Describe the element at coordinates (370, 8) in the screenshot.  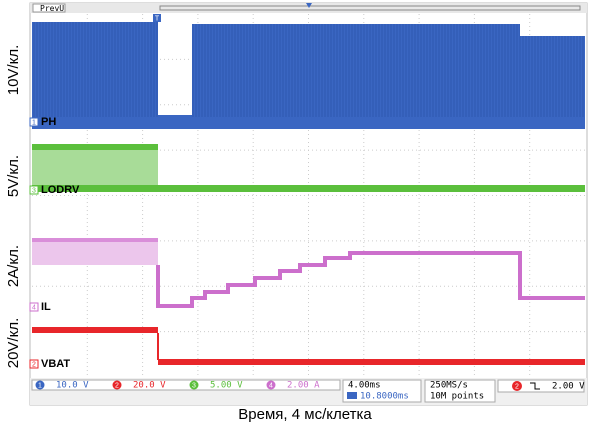
I see `record-bar` at that location.